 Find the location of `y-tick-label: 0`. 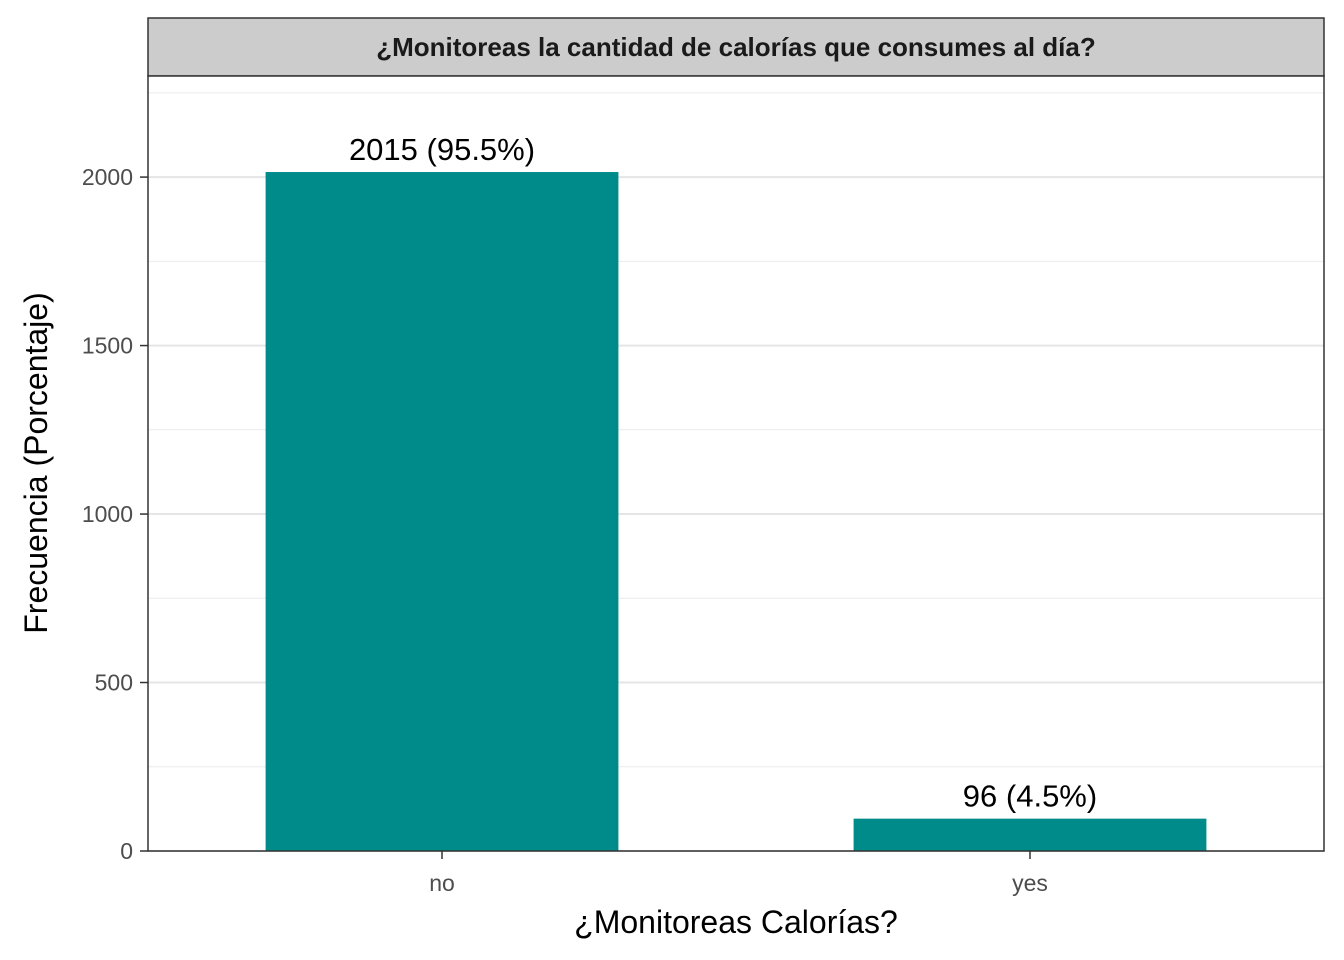

y-tick-label: 0 is located at coordinates (126, 851).